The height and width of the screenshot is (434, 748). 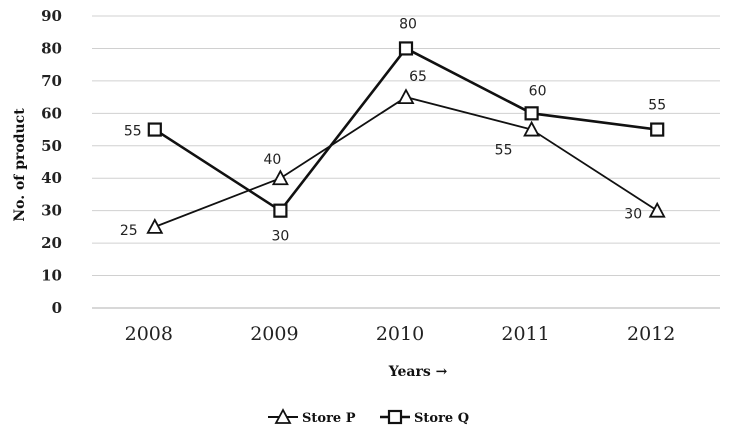 I want to click on legend-item-store-p: Store P, so click(x=312, y=417).